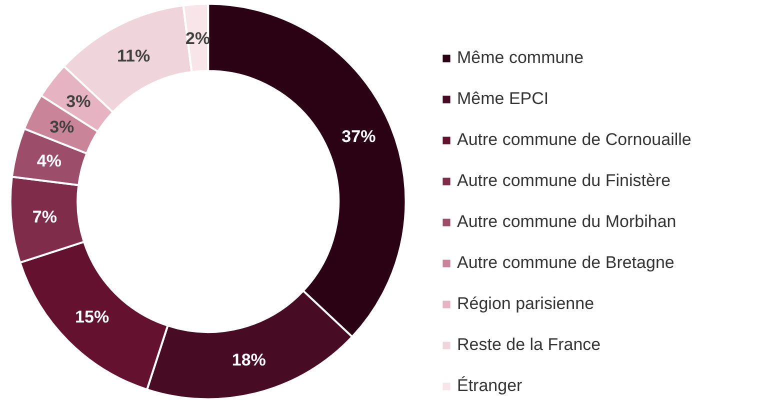 This screenshot has height=402, width=771. Describe the element at coordinates (359, 136) in the screenshot. I see `data-label: 37%` at that location.